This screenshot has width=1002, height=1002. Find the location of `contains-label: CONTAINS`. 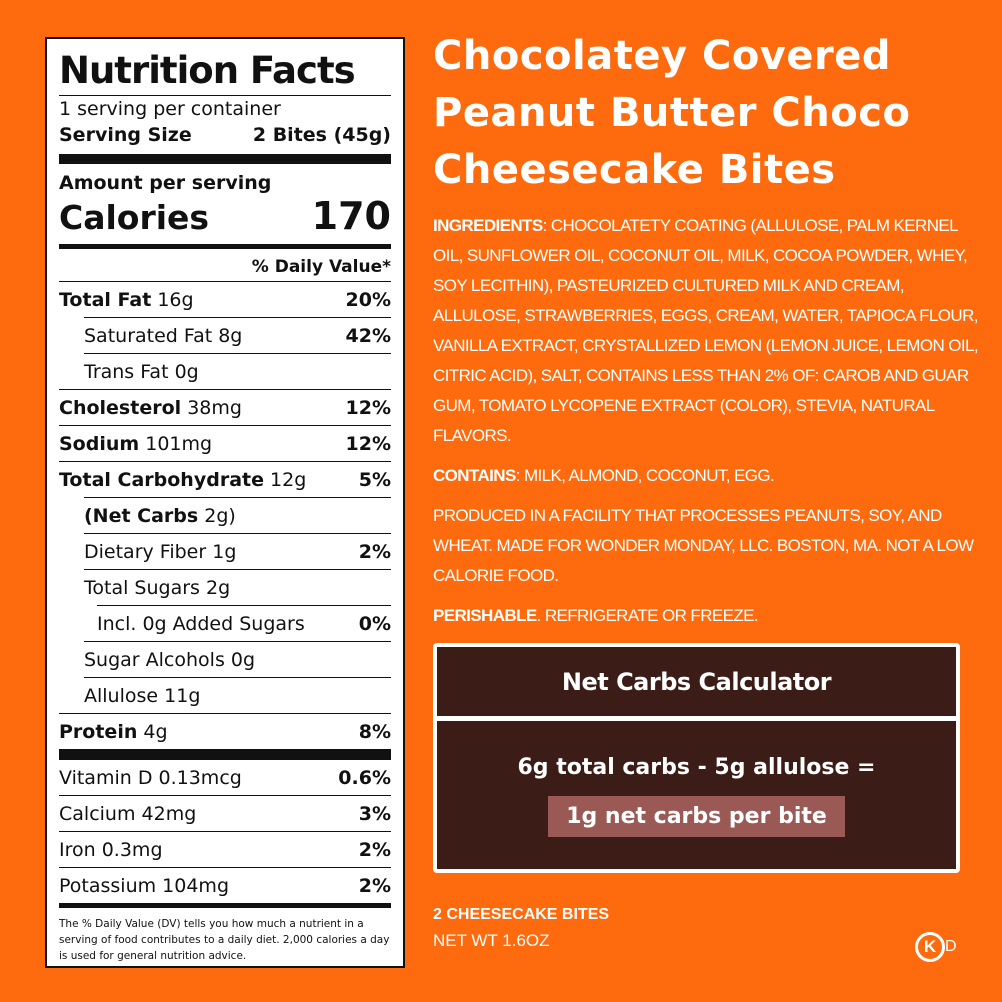

contains-label: CONTAINS is located at coordinates (474, 475).